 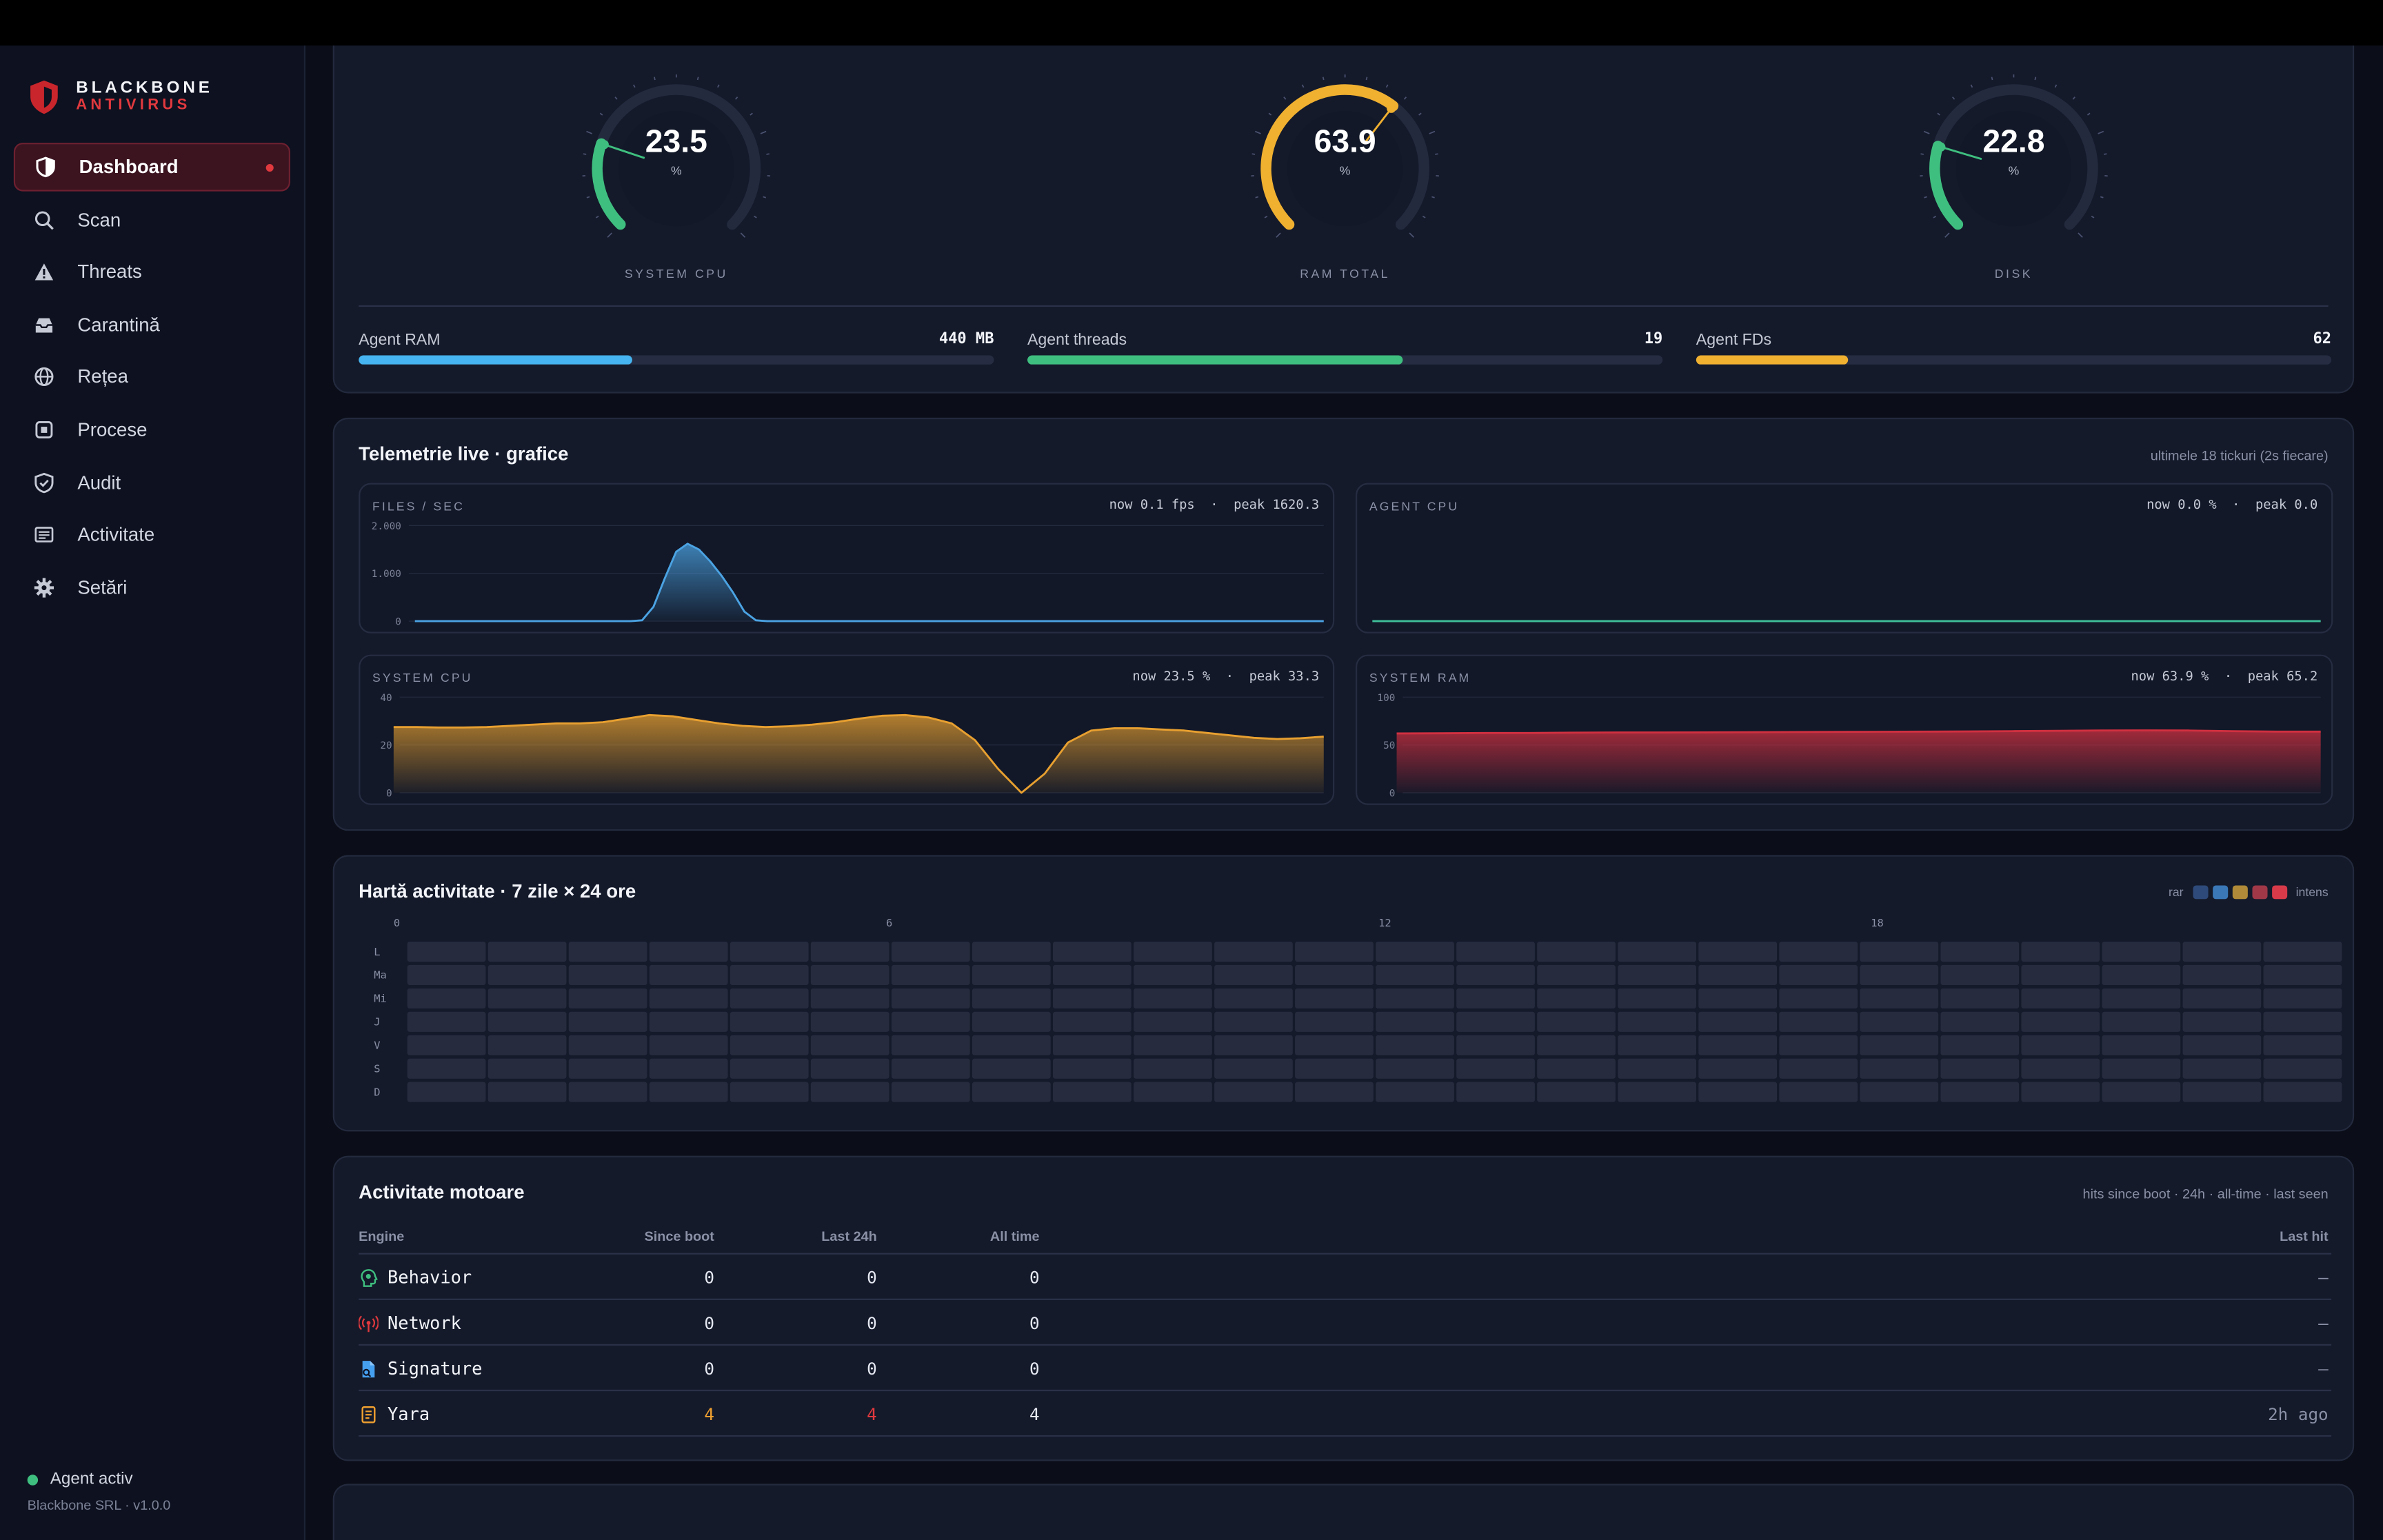 I want to click on sidebar-nav: Dashboard Scan Threats Carantină, so click(x=151, y=380).